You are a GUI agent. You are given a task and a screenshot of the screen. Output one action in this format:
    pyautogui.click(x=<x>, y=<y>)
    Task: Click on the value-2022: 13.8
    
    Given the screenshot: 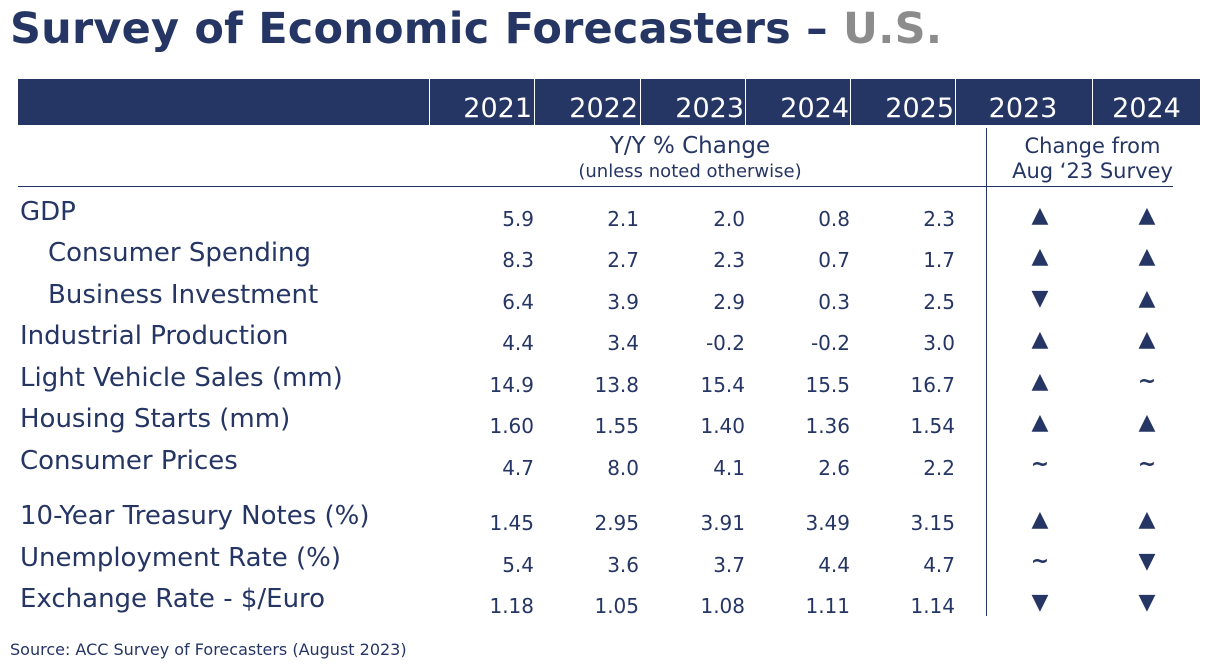 What is the action you would take?
    pyautogui.click(x=616, y=385)
    